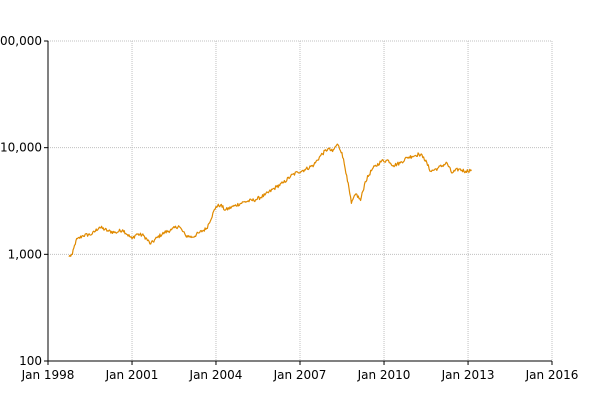 This screenshot has width=600, height=400. Describe the element at coordinates (21, 148) in the screenshot. I see `y-tick-label: 10,000` at that location.